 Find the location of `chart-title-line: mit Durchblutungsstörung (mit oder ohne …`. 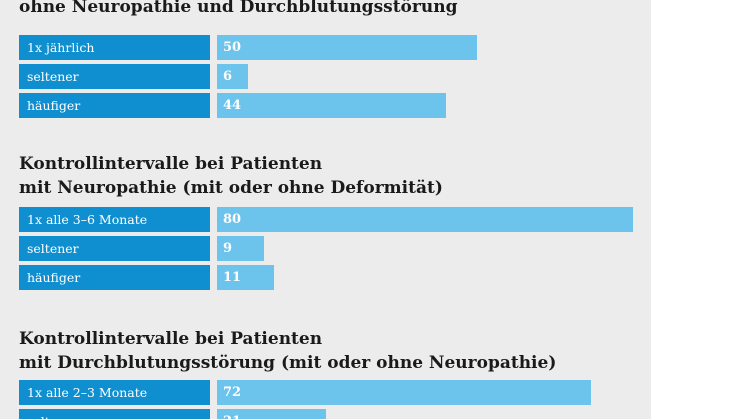

chart-title-line: mit Durchblutungsstörung (mit oder ohne … is located at coordinates (288, 363).